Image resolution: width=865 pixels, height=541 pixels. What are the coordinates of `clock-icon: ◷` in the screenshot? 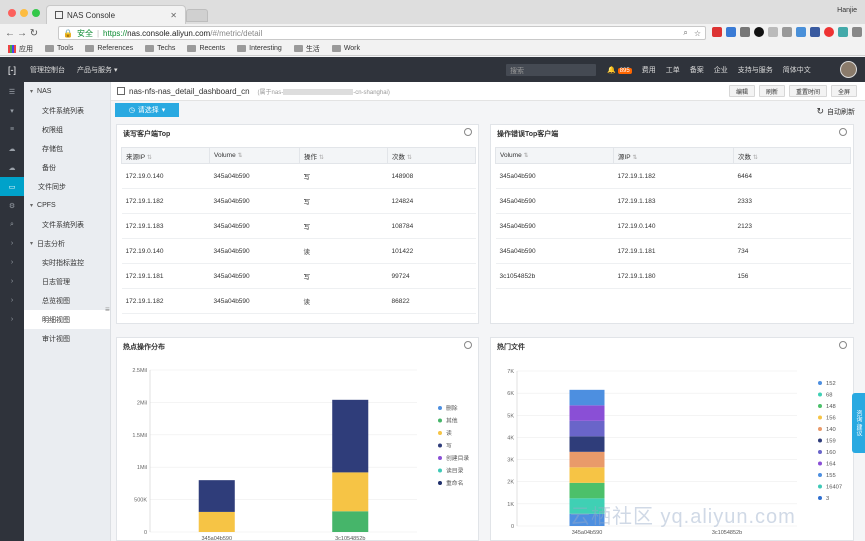 It's located at (131, 110).